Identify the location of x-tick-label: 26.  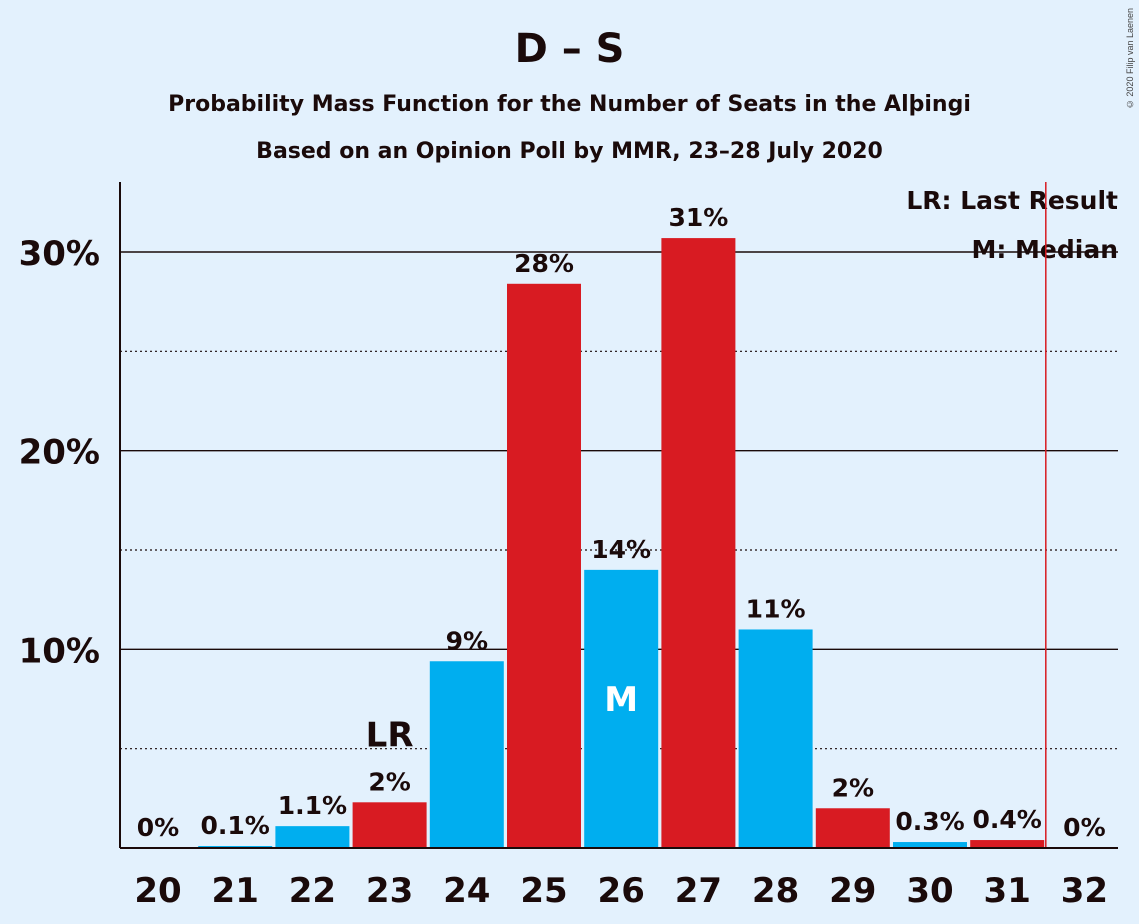
(621, 891).